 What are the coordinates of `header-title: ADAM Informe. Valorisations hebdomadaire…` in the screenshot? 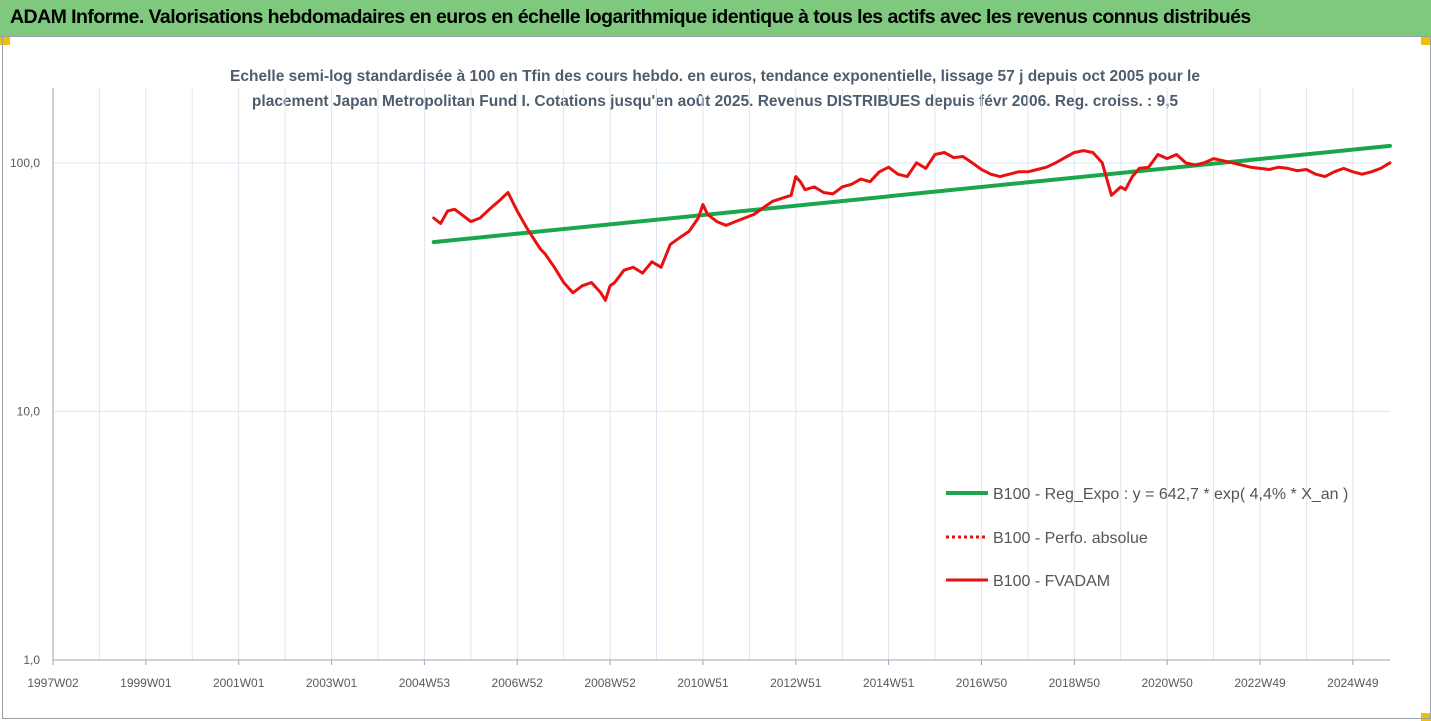 It's located at (630, 17).